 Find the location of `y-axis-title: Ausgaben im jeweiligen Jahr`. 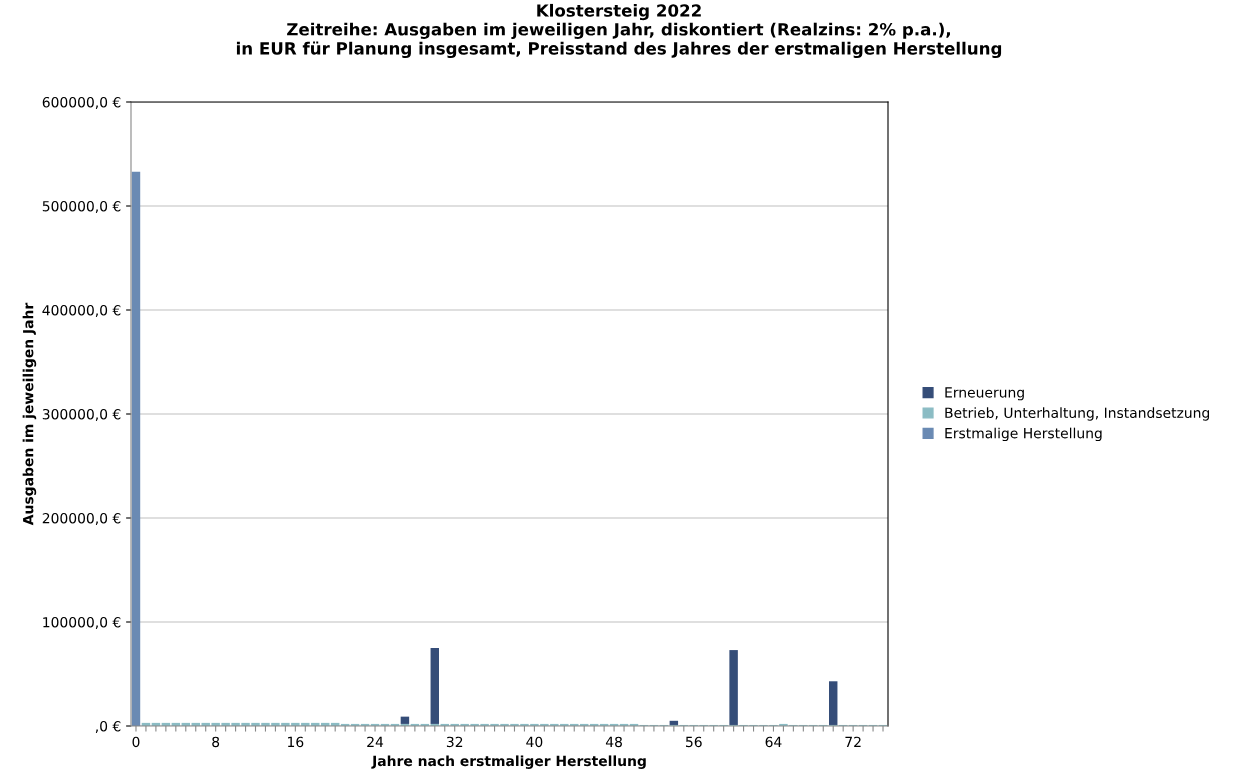

y-axis-title: Ausgaben im jeweiligen Jahr is located at coordinates (29, 414).